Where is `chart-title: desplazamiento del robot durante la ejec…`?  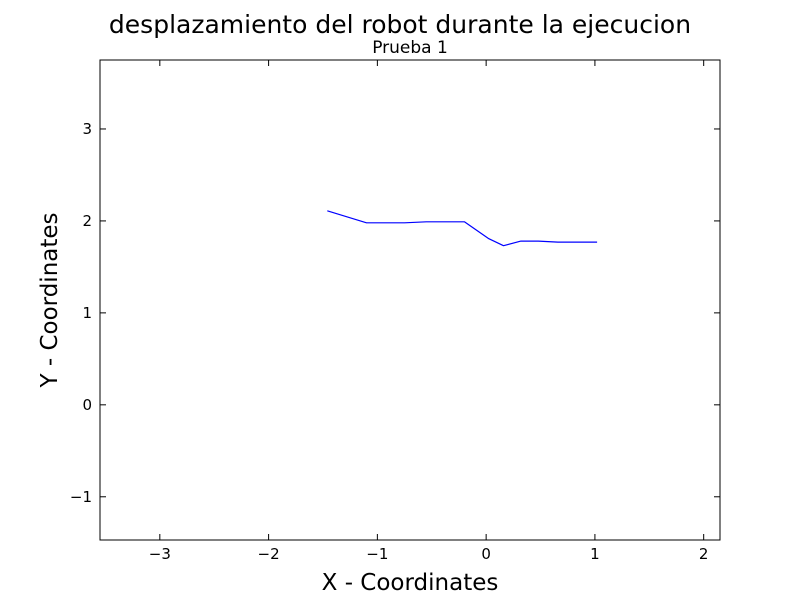 chart-title: desplazamiento del robot durante la ejec… is located at coordinates (400, 24).